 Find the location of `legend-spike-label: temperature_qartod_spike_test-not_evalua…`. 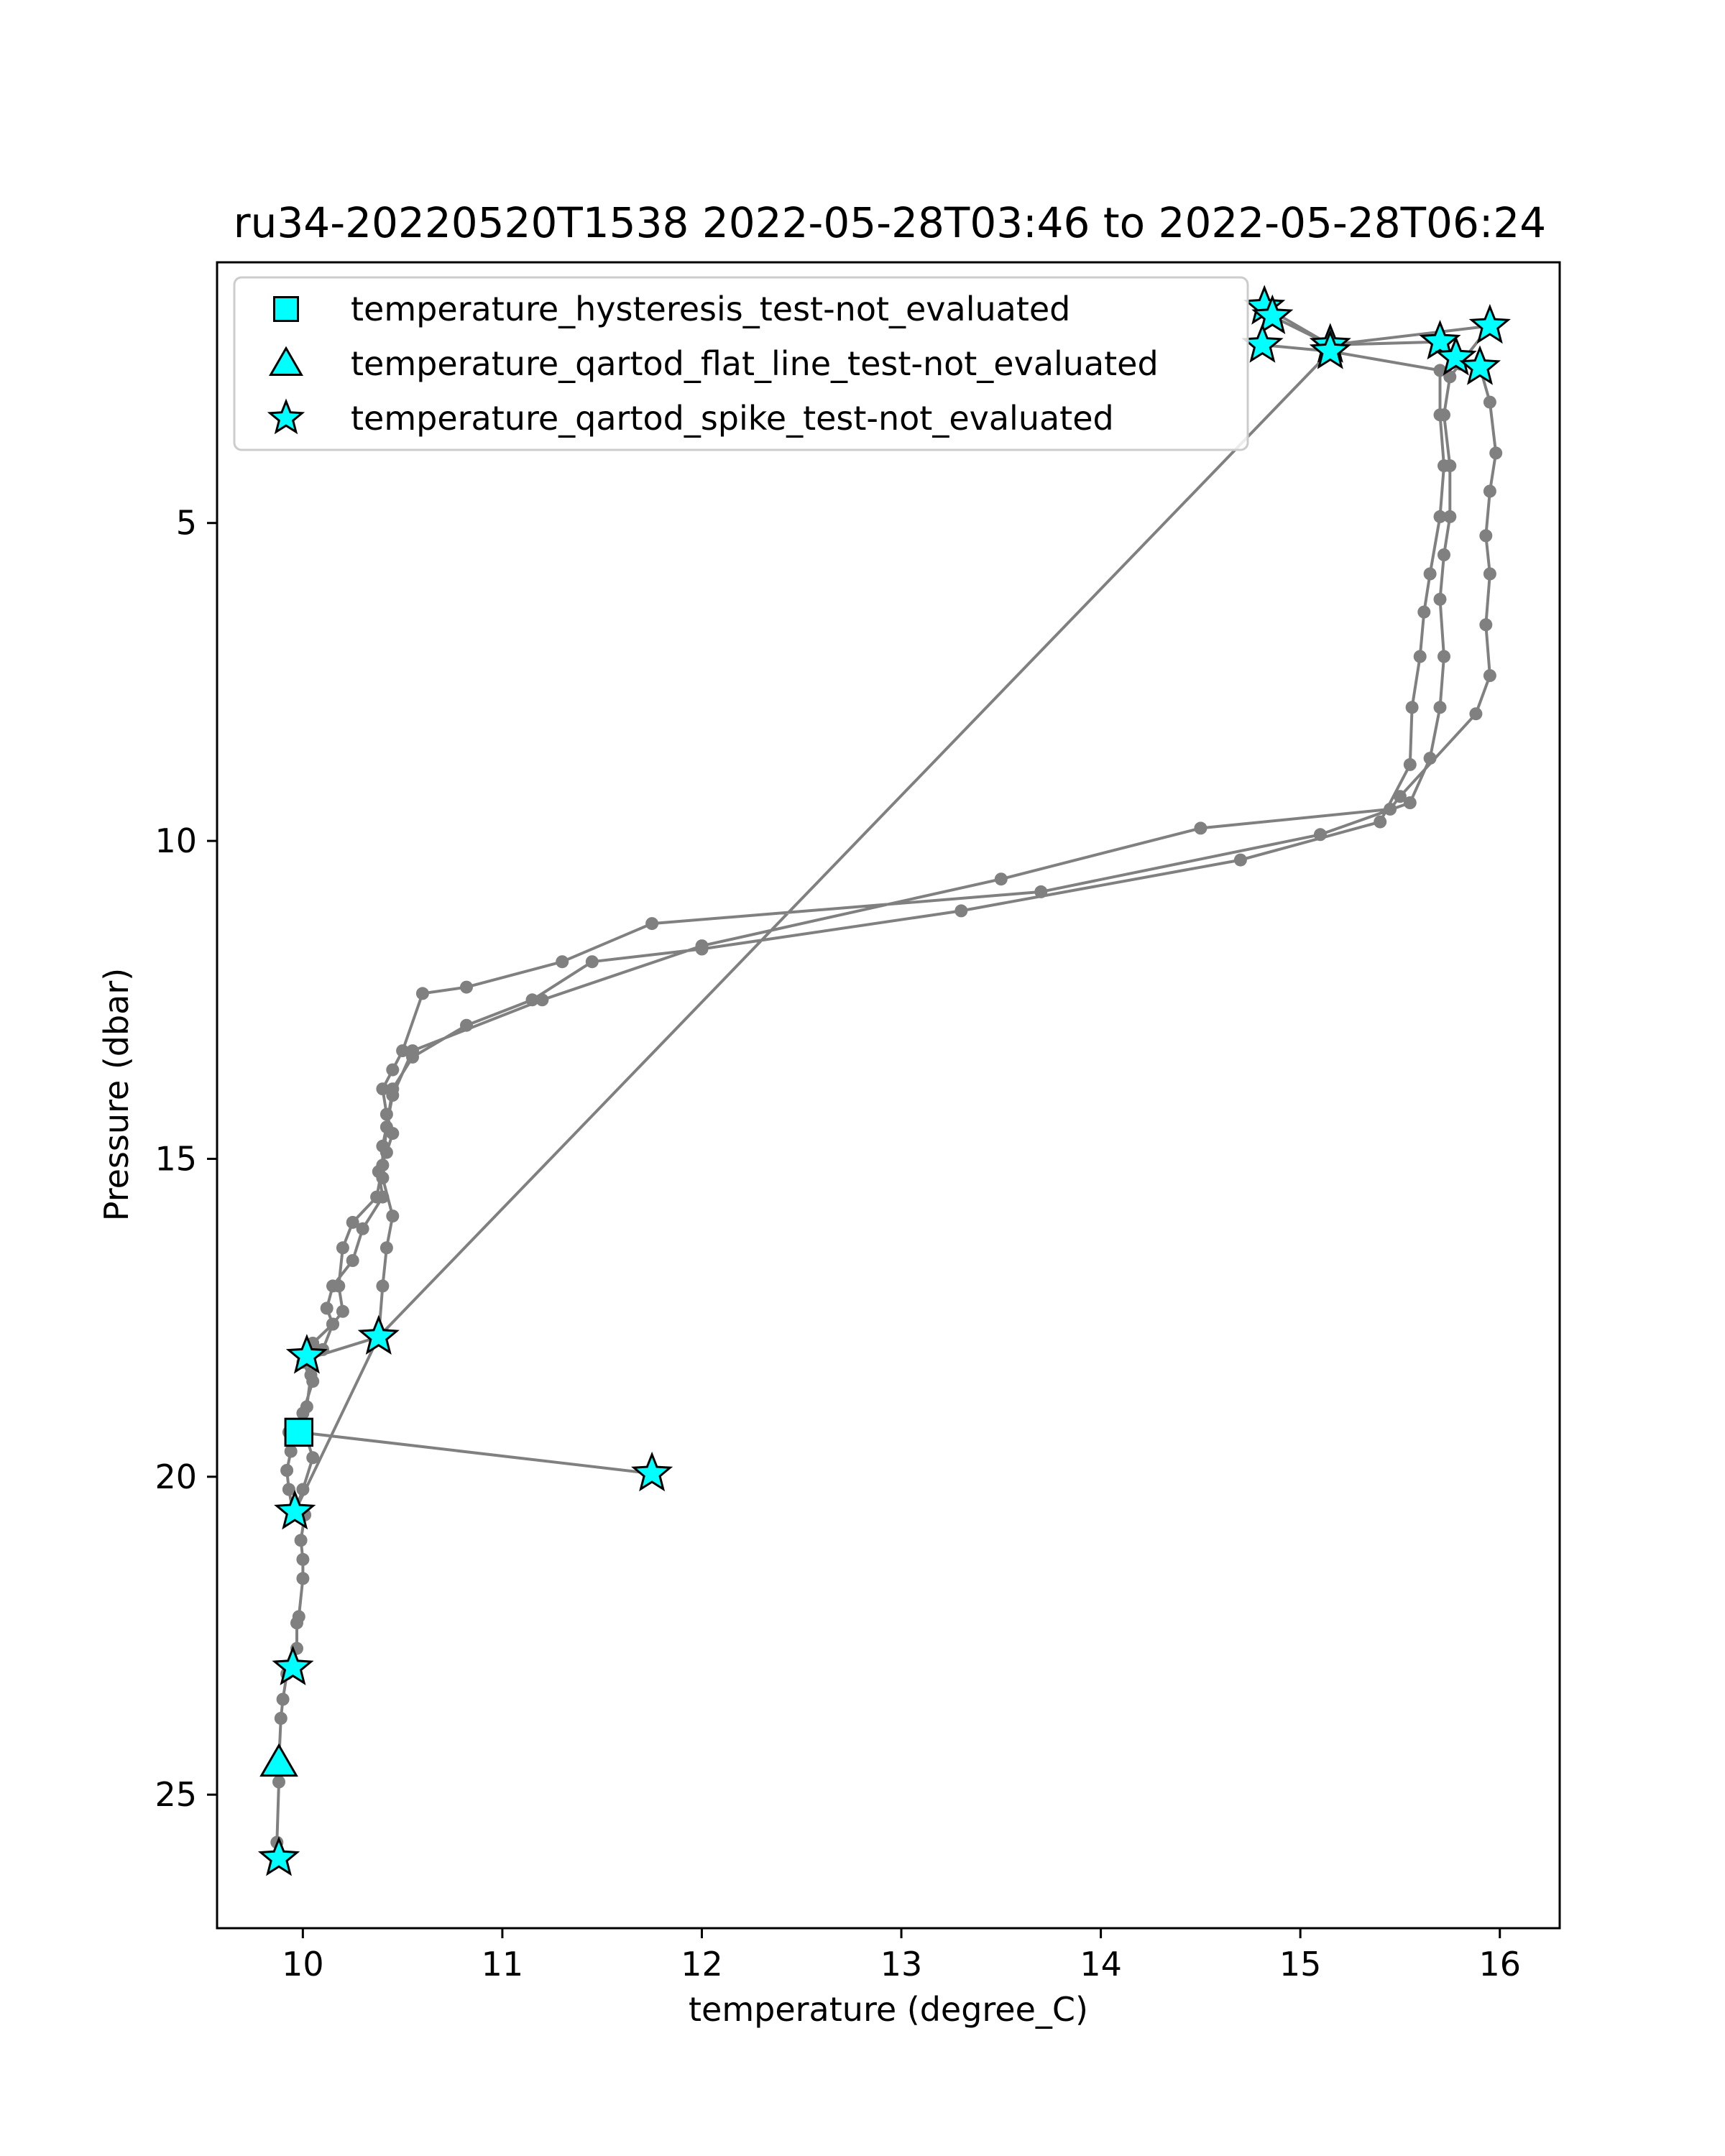

legend-spike-label: temperature_qartod_spike_test-not_evalua… is located at coordinates (732, 419).